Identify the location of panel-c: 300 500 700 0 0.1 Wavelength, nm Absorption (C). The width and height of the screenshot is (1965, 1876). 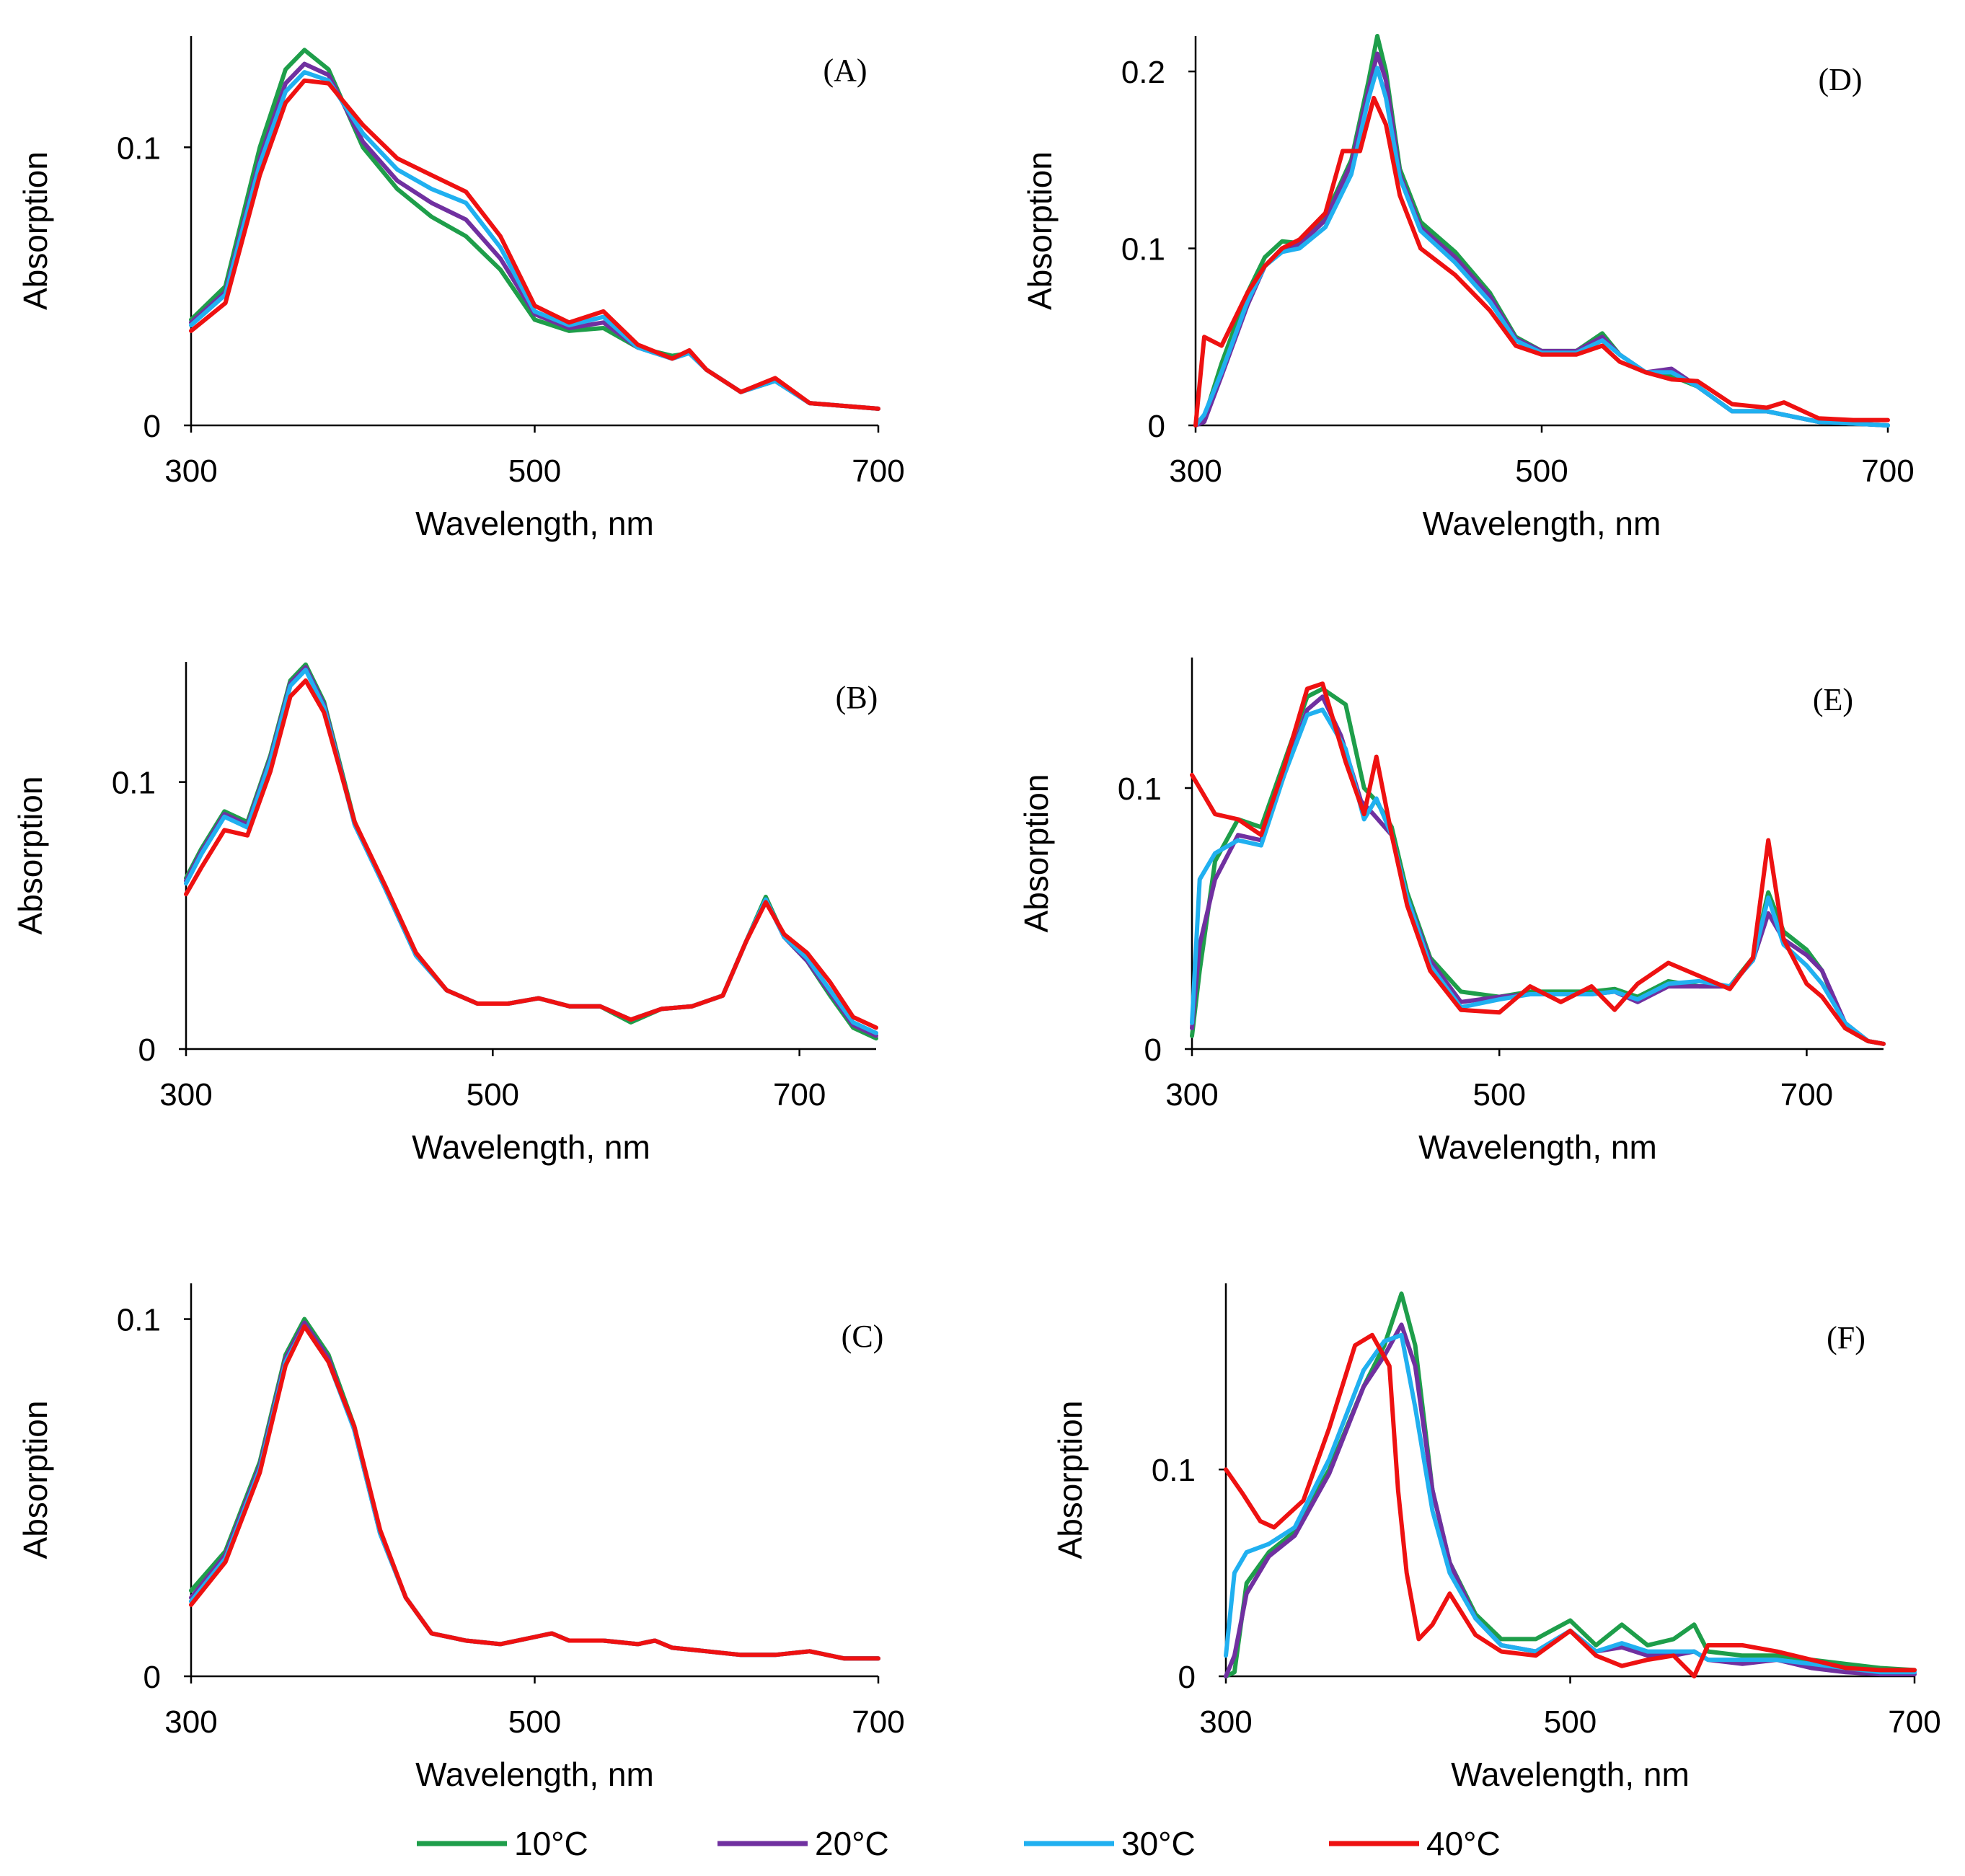
(461, 1538).